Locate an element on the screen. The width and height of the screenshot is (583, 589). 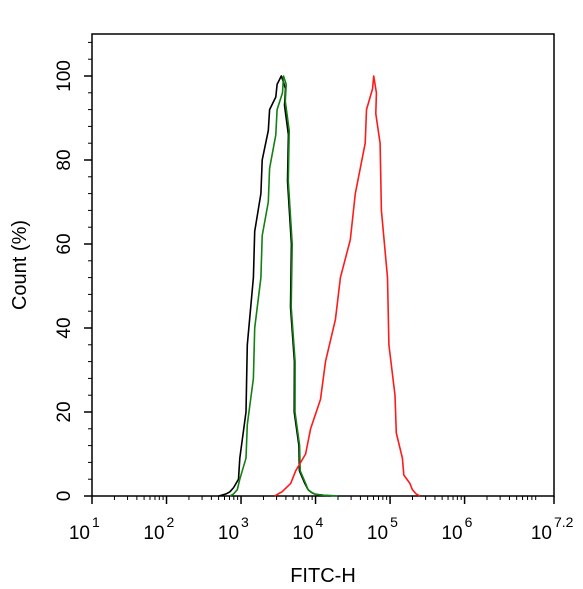
x-tick-exponent: 1 is located at coordinates (96, 522).